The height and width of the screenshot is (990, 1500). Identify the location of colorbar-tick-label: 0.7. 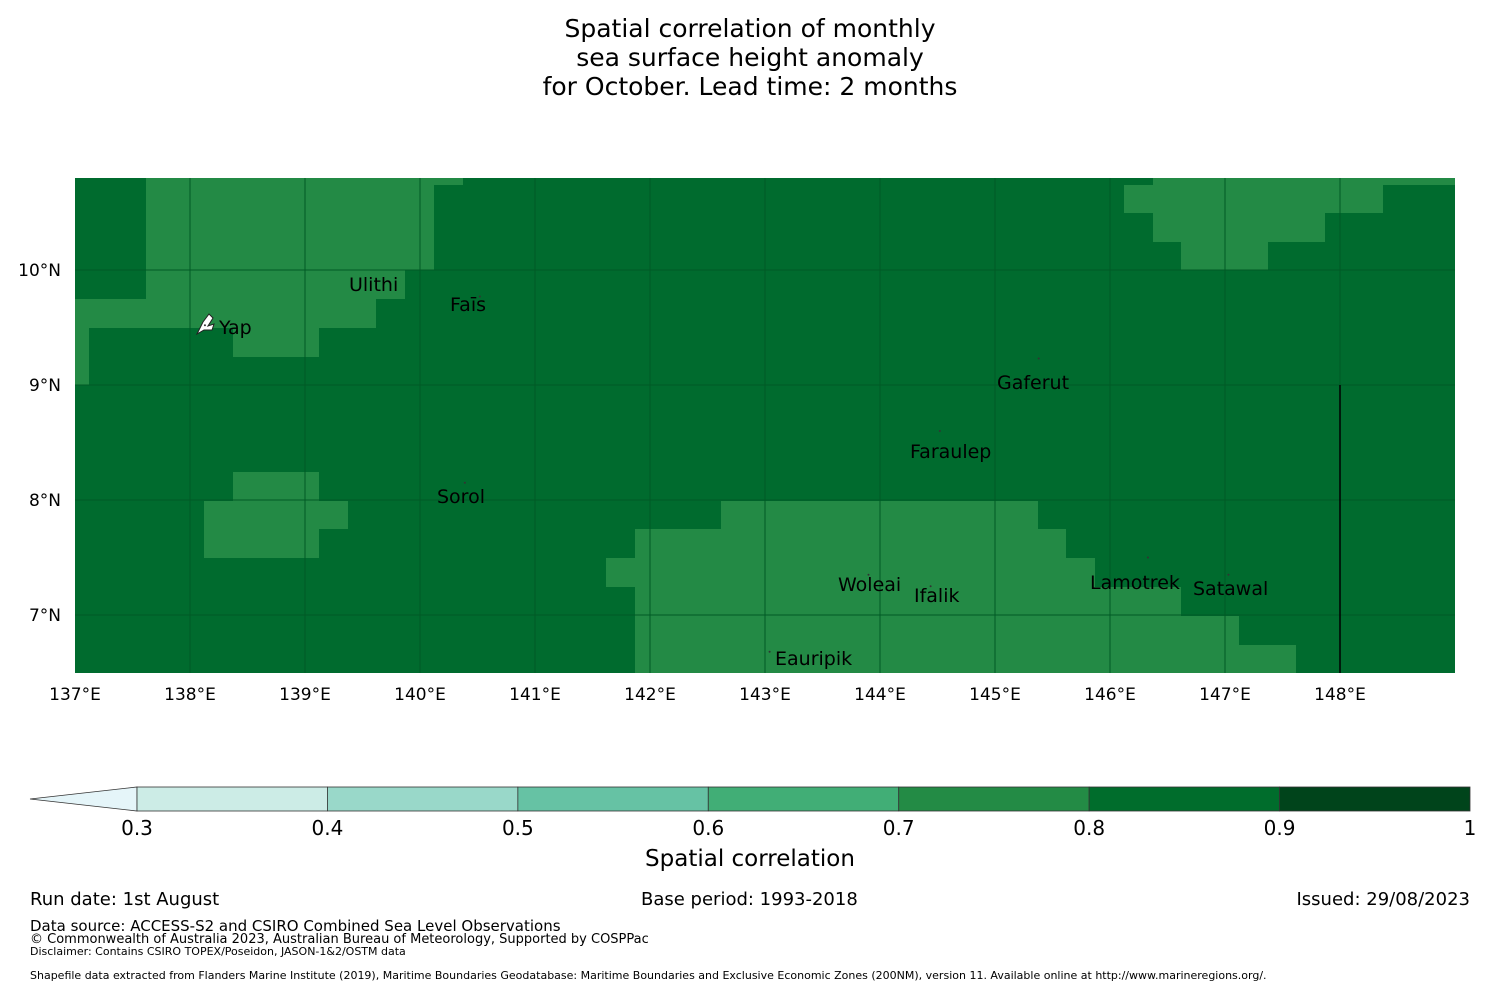
(899, 828).